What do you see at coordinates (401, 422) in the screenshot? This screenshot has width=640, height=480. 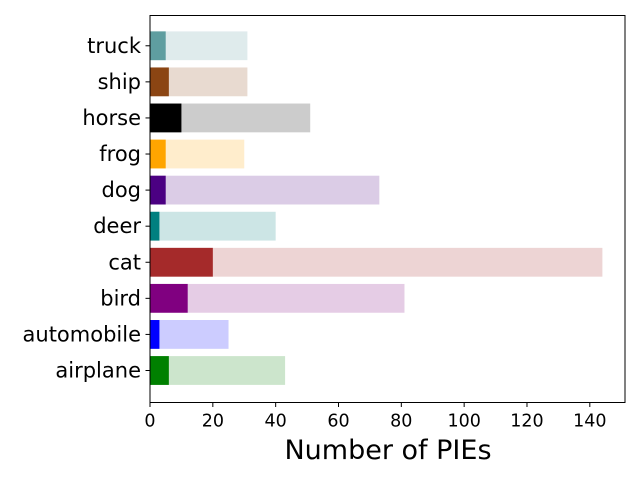 I see `x-tick-label: 80` at bounding box center [401, 422].